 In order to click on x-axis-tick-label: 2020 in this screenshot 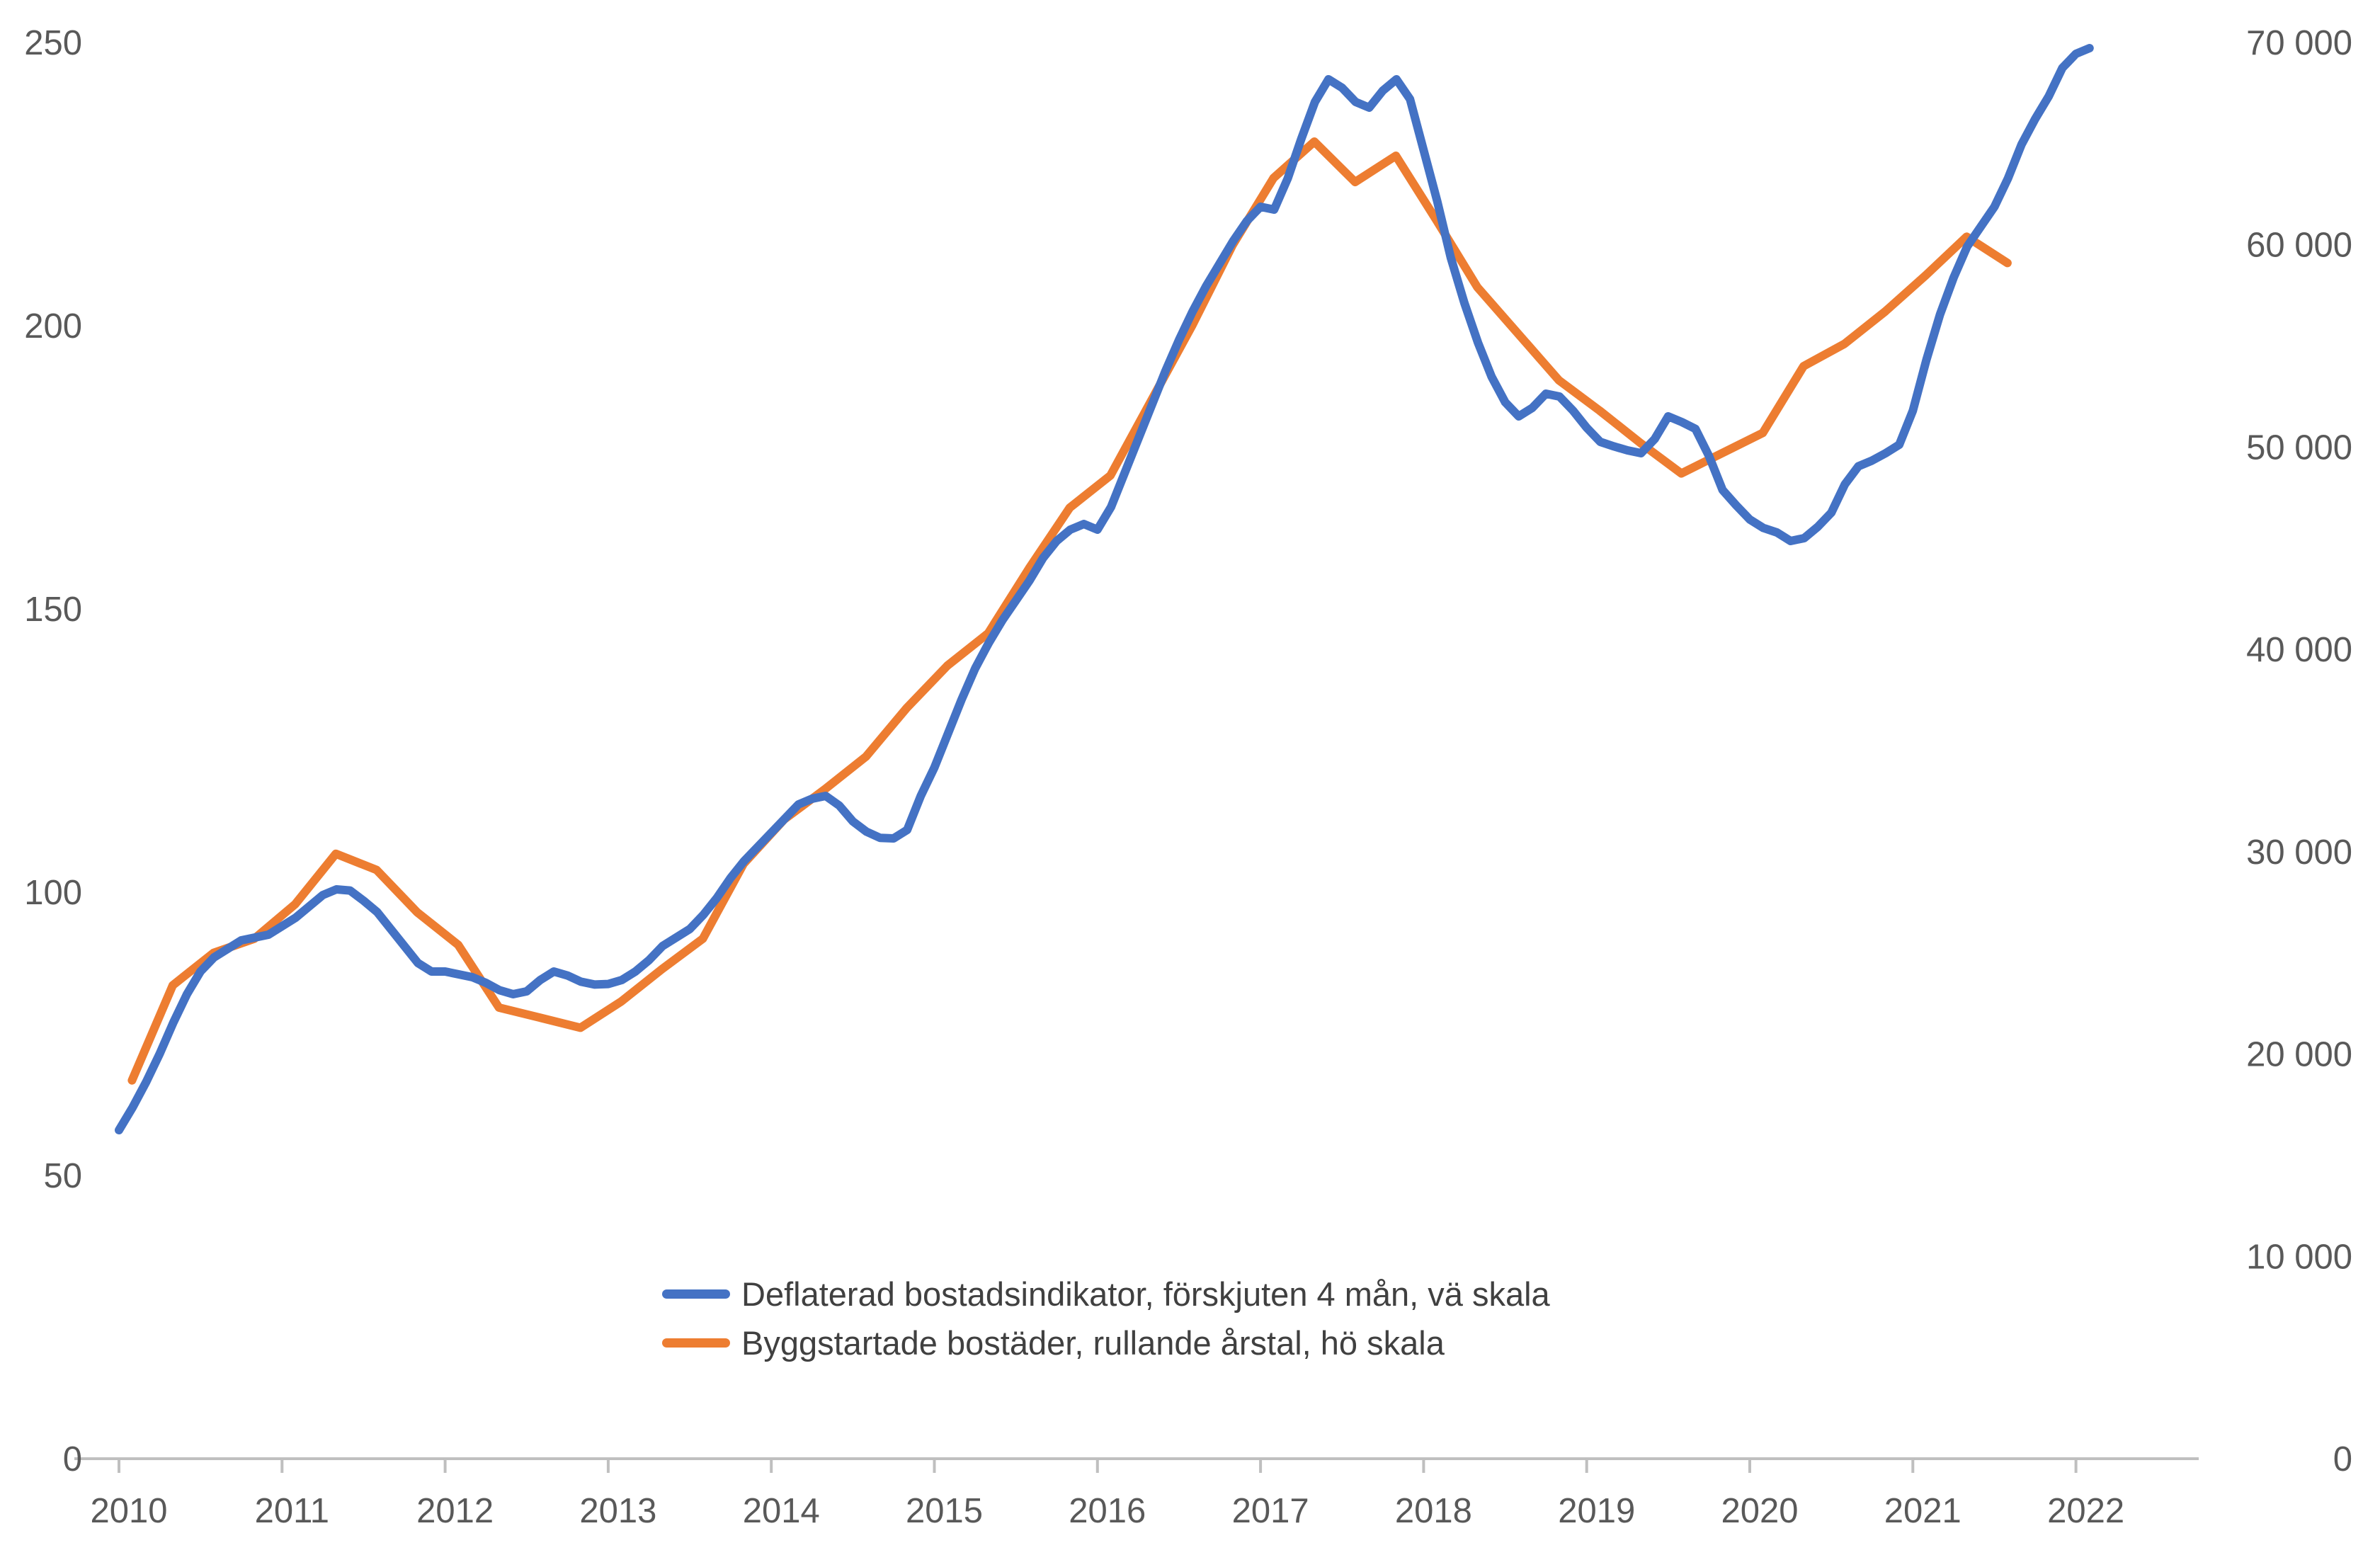, I will do `click(1759, 1511)`.